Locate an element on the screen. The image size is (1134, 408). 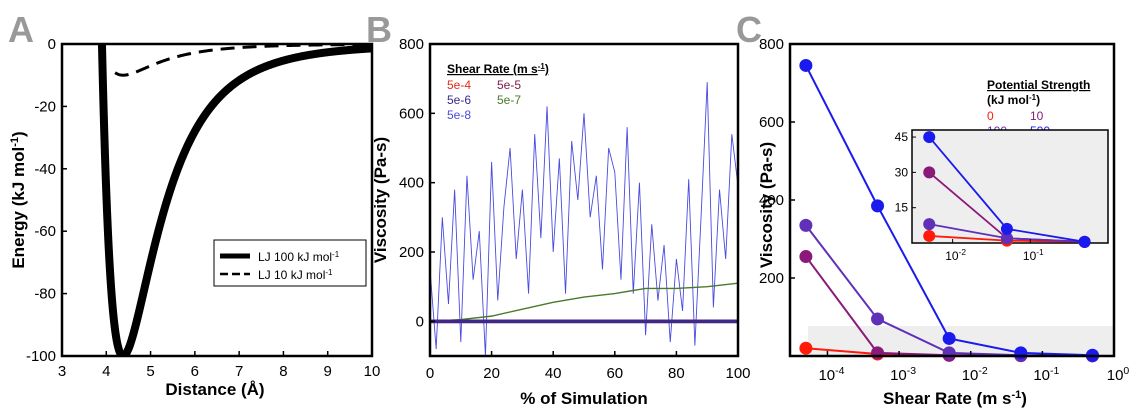
panel-a-xtick-label: 4 is located at coordinates (106, 371).